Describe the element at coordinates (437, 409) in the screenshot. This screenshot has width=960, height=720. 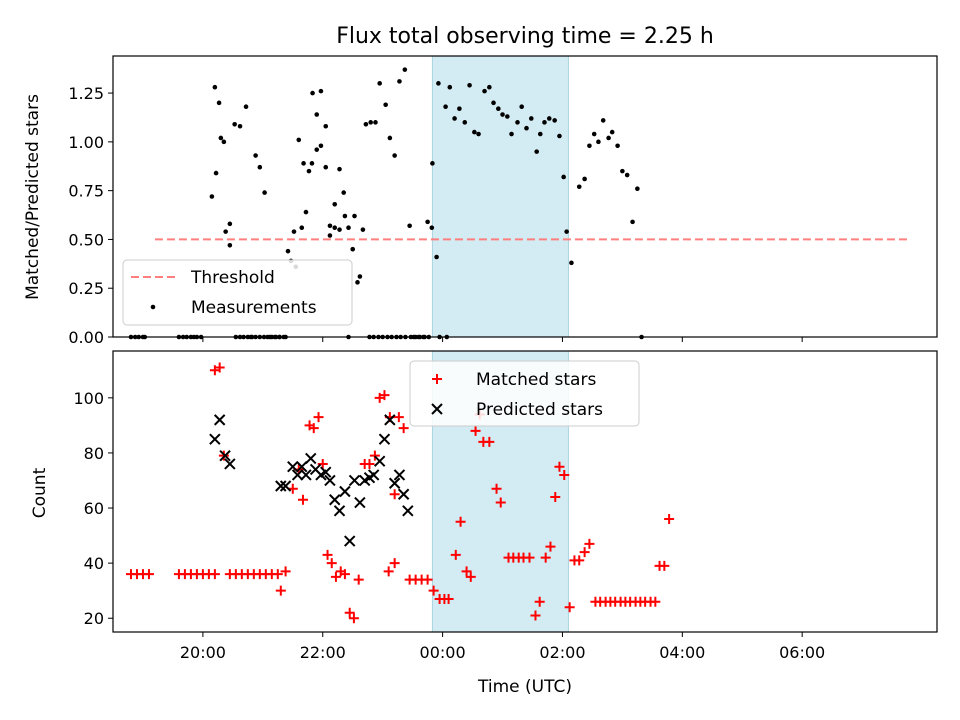
I see `legend-predicted-swatch` at that location.